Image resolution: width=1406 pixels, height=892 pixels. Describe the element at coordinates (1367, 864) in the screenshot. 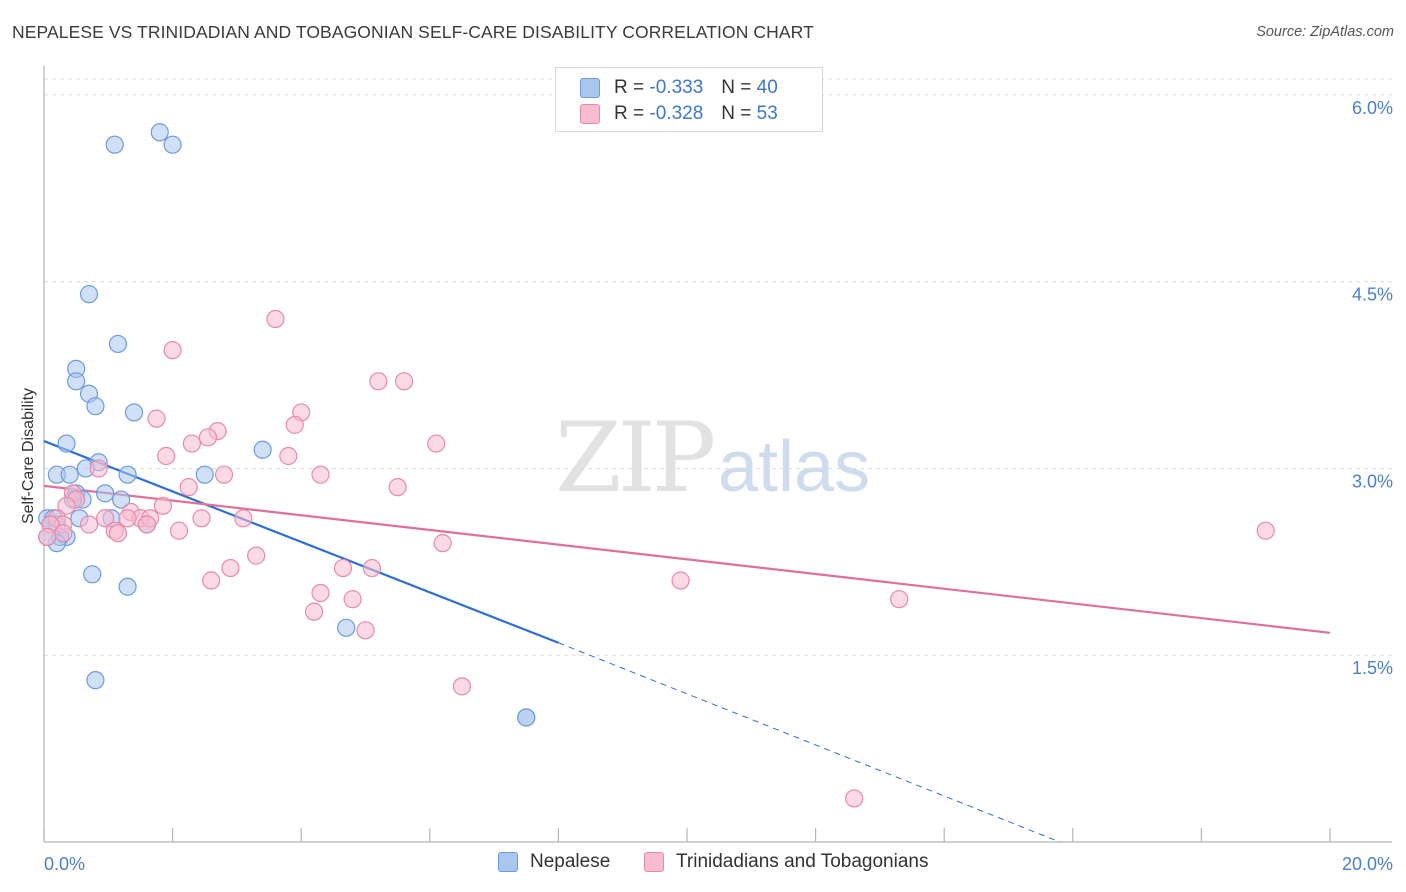

I see `x-tick-label: 20.0%` at that location.